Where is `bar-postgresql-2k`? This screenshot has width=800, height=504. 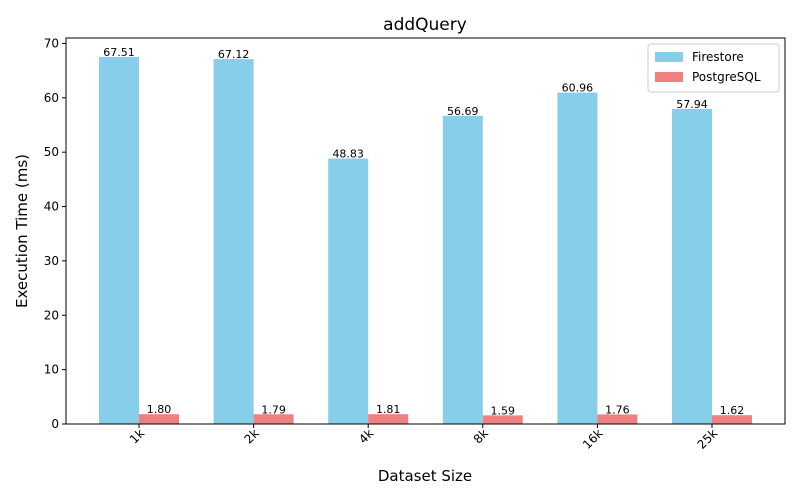
bar-postgresql-2k is located at coordinates (273, 419).